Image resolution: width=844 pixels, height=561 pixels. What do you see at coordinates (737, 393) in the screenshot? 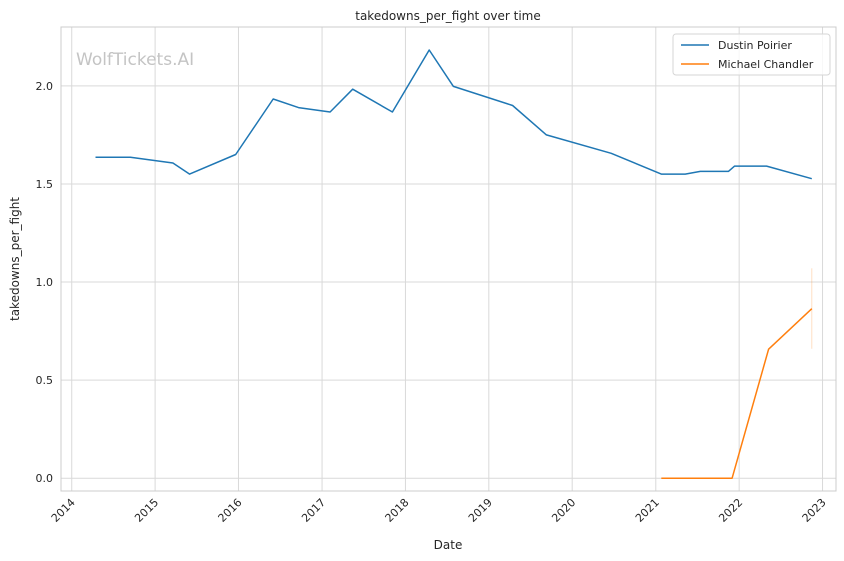
I see `series-line-michael-chandler` at bounding box center [737, 393].